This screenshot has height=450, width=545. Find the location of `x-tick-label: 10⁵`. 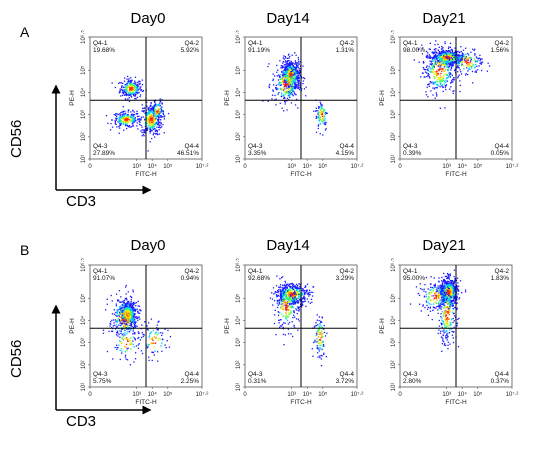

x-tick-label: 10⁵ is located at coordinates (168, 394).